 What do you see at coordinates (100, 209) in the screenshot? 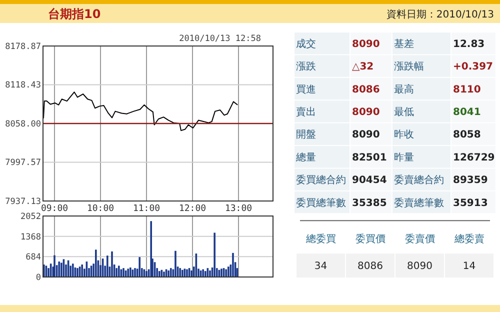
I see `x-tick-label: 10:00` at bounding box center [100, 209].